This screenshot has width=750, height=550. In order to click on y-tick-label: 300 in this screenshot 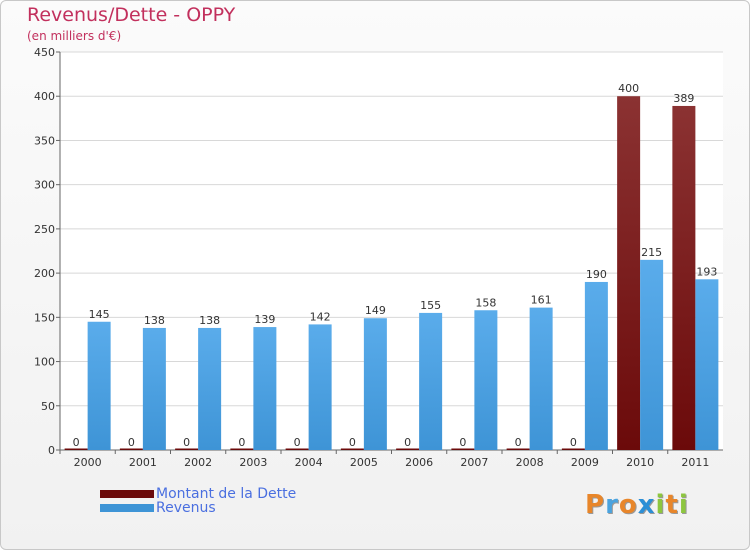, I will do `click(44, 185)`.